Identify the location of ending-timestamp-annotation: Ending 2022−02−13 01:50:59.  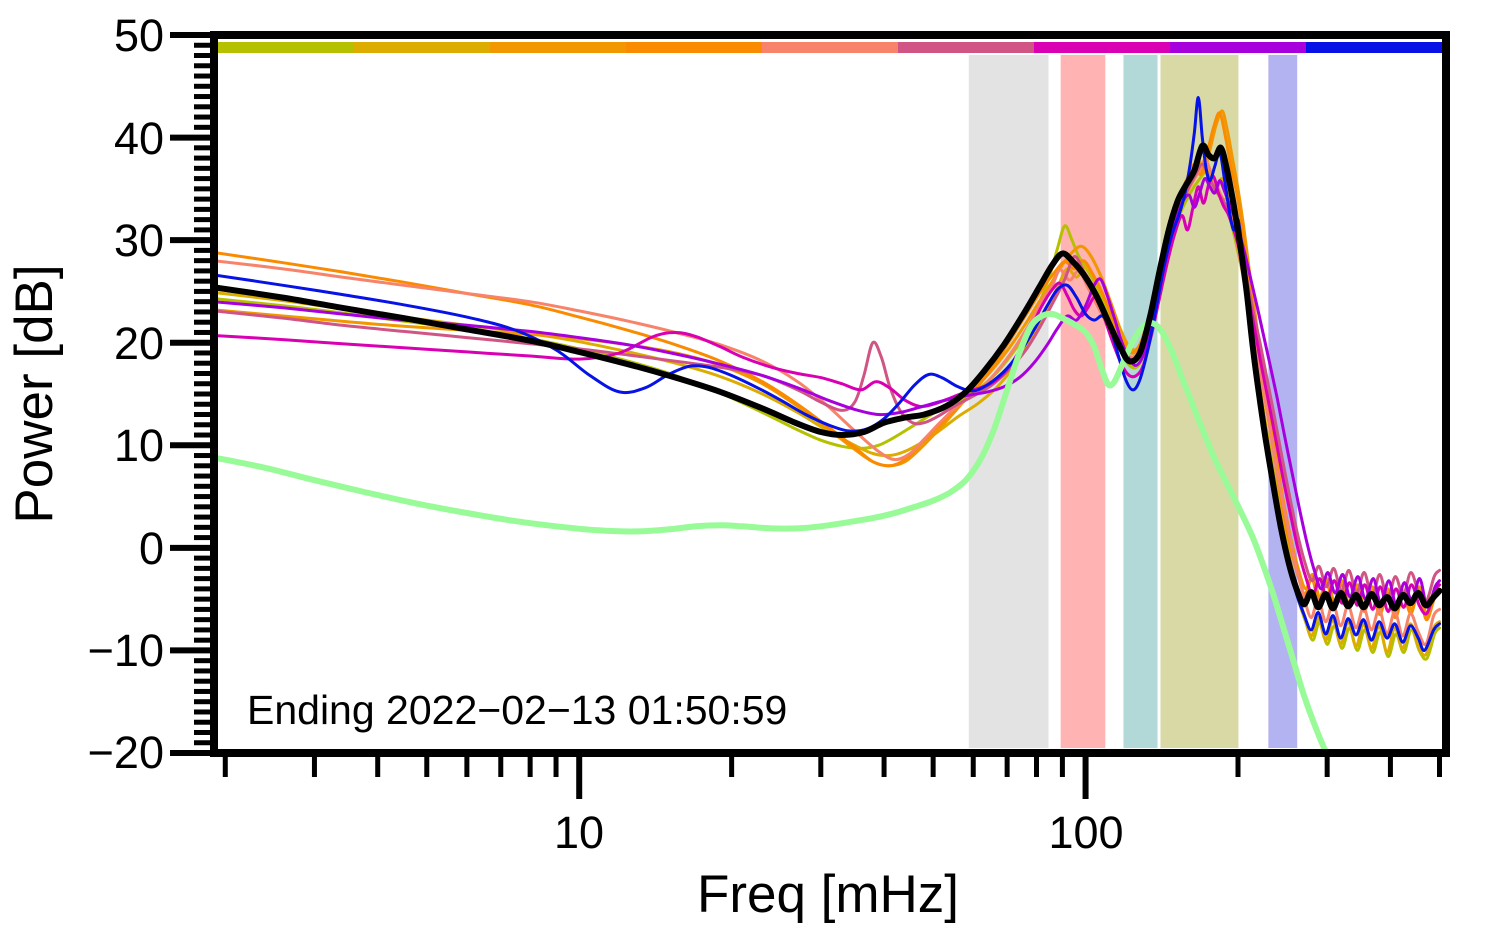
(517, 710).